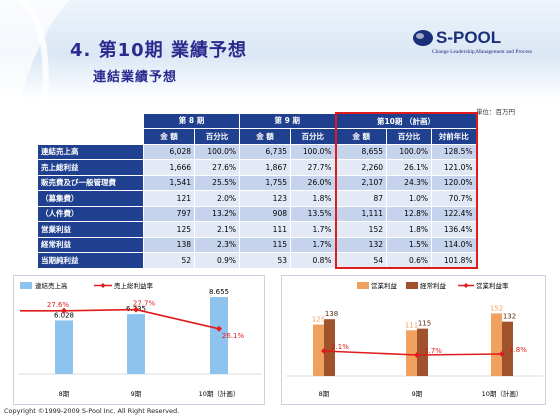 The image size is (560, 420). I want to click on legend-swatch-op, so click(363, 285).